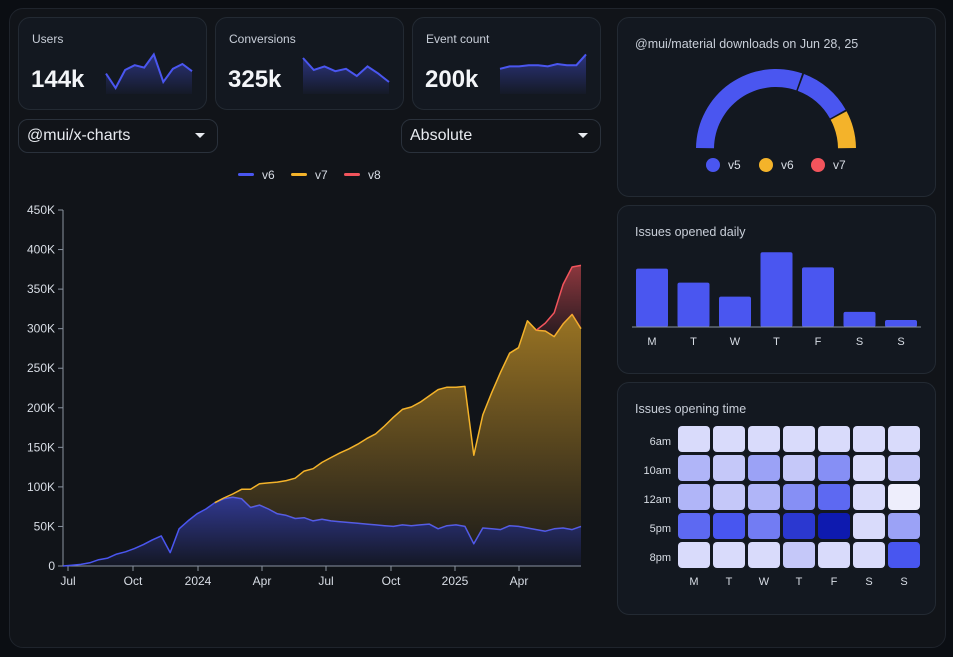 The height and width of the screenshot is (657, 953). What do you see at coordinates (501, 136) in the screenshot?
I see `mode-select: Absolute` at bounding box center [501, 136].